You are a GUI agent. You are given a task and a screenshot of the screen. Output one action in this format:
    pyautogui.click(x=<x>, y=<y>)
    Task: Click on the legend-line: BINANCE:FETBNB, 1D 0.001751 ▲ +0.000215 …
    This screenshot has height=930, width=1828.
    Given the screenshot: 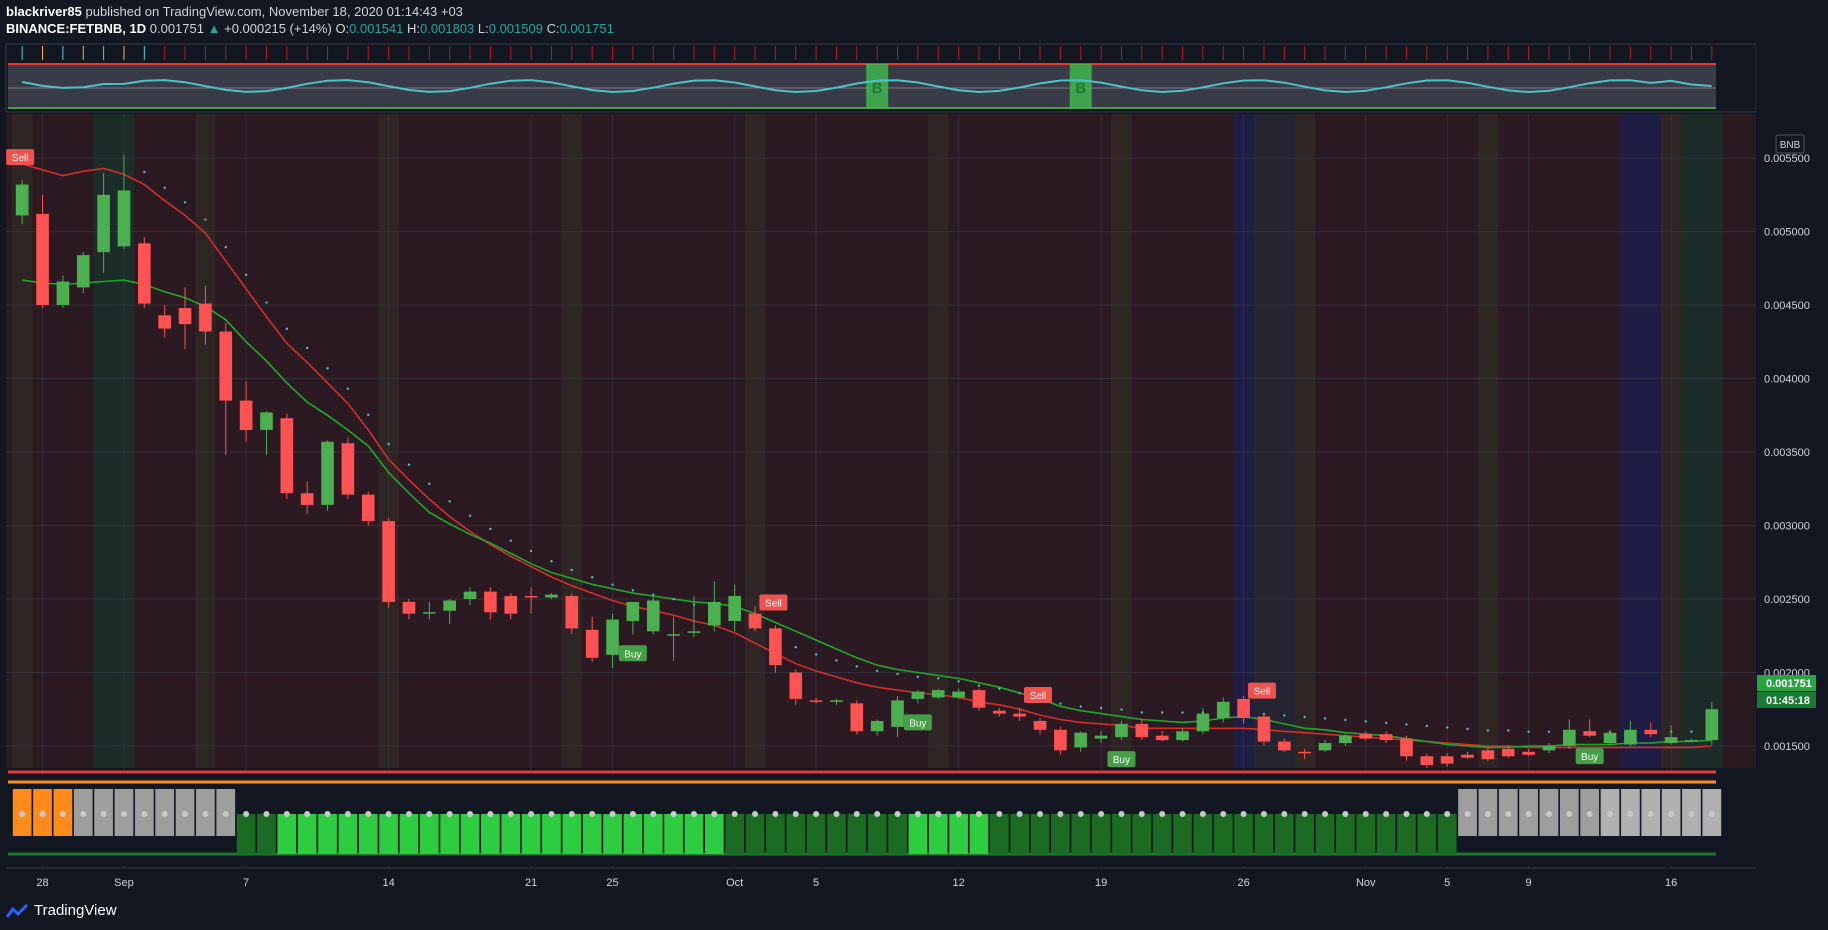 What is the action you would take?
    pyautogui.click(x=310, y=28)
    